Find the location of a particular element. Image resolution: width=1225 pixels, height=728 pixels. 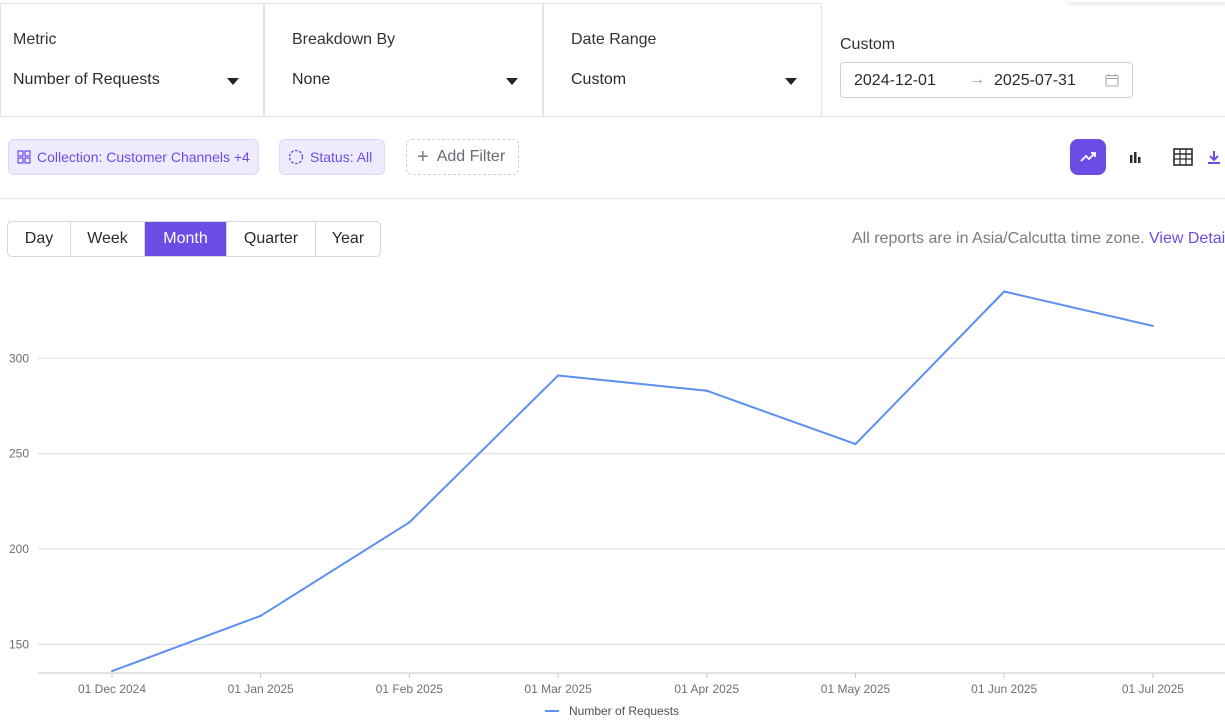

view-details-link: View Details is located at coordinates (1187, 238).